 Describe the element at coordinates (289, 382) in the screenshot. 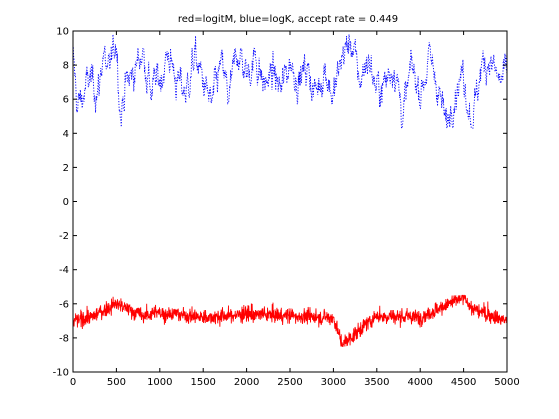

I see `x-tick-label: 2500` at that location.